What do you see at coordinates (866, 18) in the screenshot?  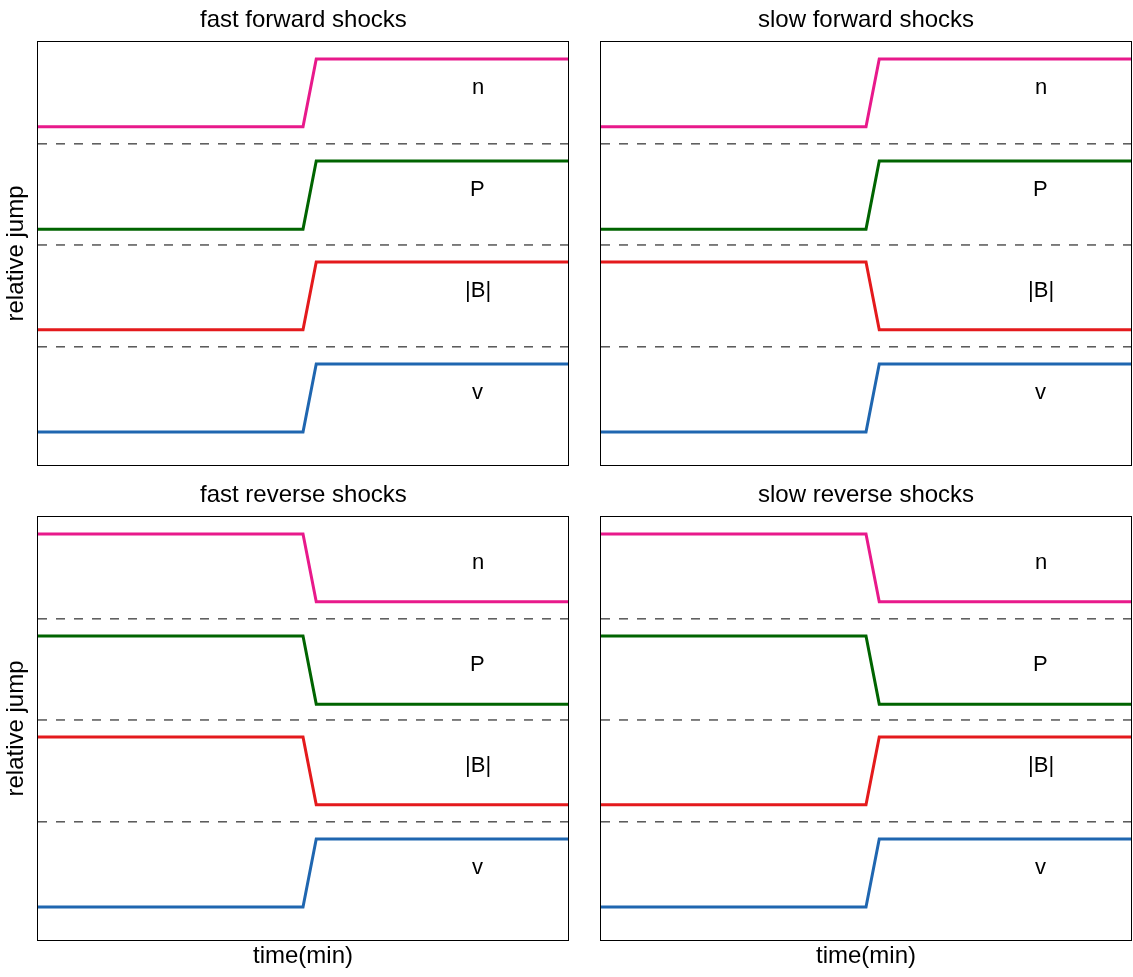 I see `chart-title: slow forward shocks` at bounding box center [866, 18].